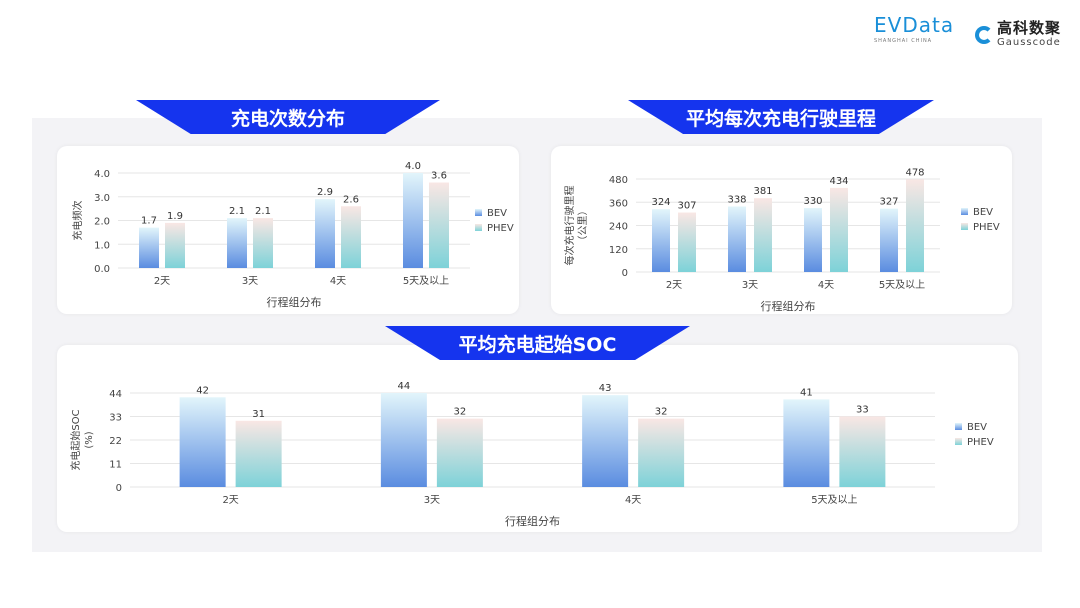 The width and height of the screenshot is (1080, 608). I want to click on data-label: 434, so click(838, 181).